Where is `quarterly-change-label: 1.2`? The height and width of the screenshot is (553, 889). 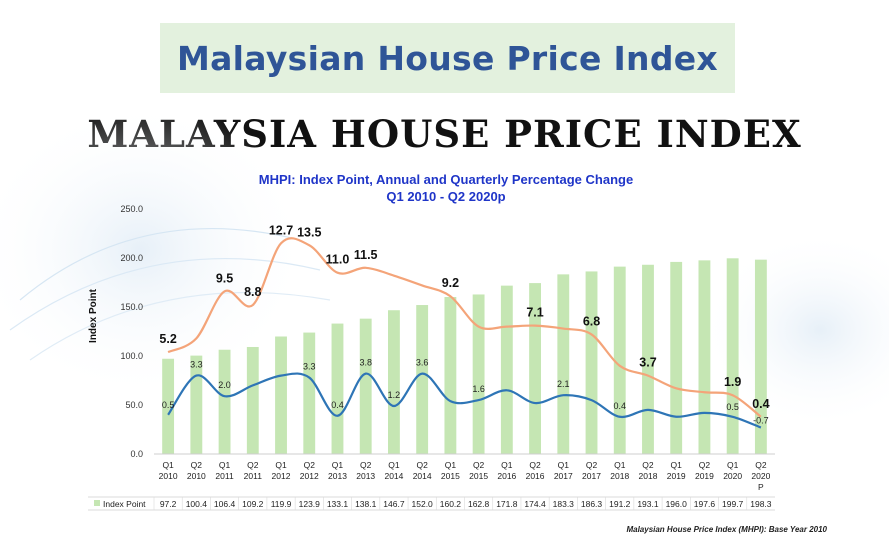 quarterly-change-label: 1.2 is located at coordinates (394, 395).